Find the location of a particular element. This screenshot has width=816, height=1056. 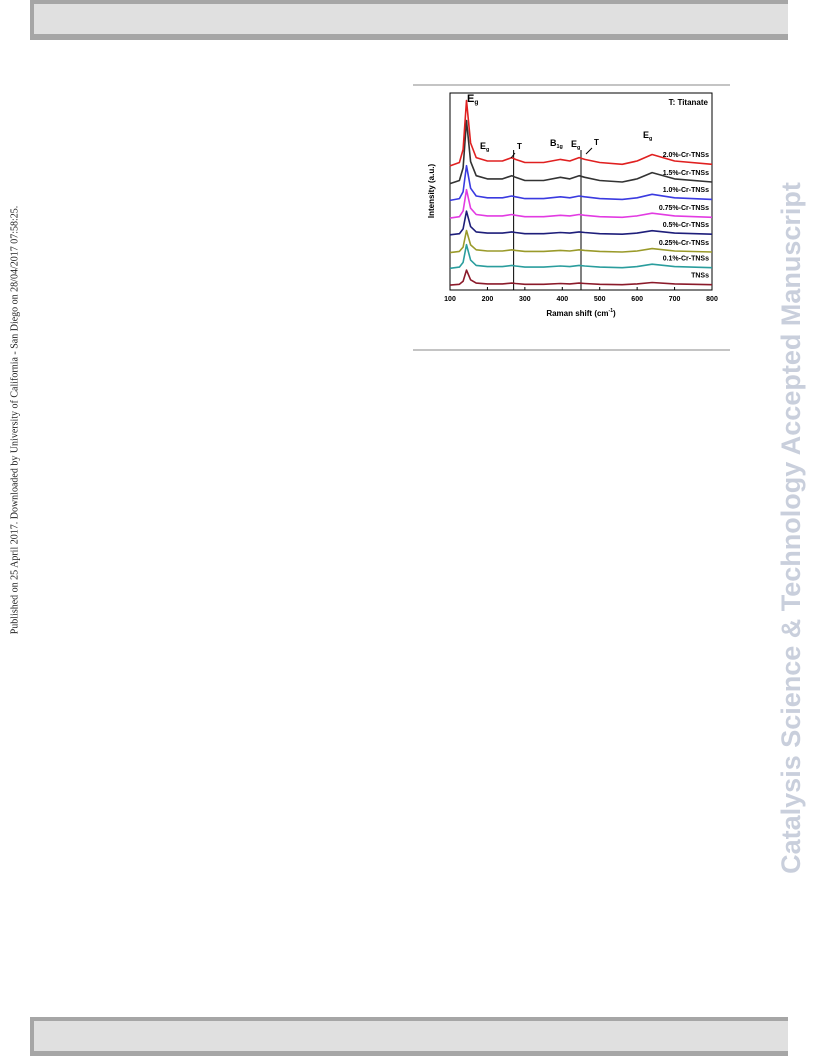

x-tick-label: 100 is located at coordinates (450, 299).